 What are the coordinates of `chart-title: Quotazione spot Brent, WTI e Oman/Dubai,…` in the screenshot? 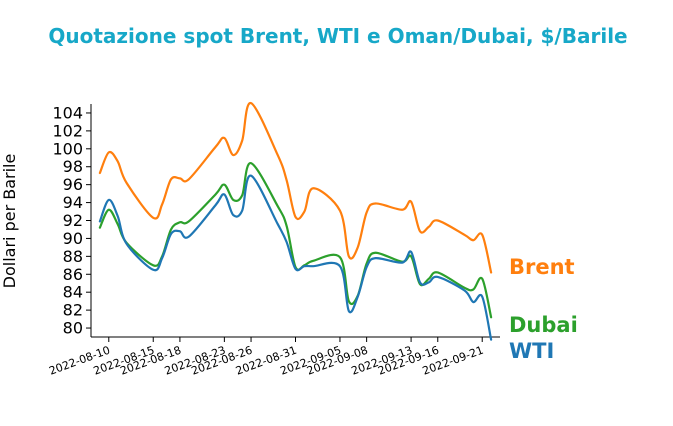 It's located at (337, 36).